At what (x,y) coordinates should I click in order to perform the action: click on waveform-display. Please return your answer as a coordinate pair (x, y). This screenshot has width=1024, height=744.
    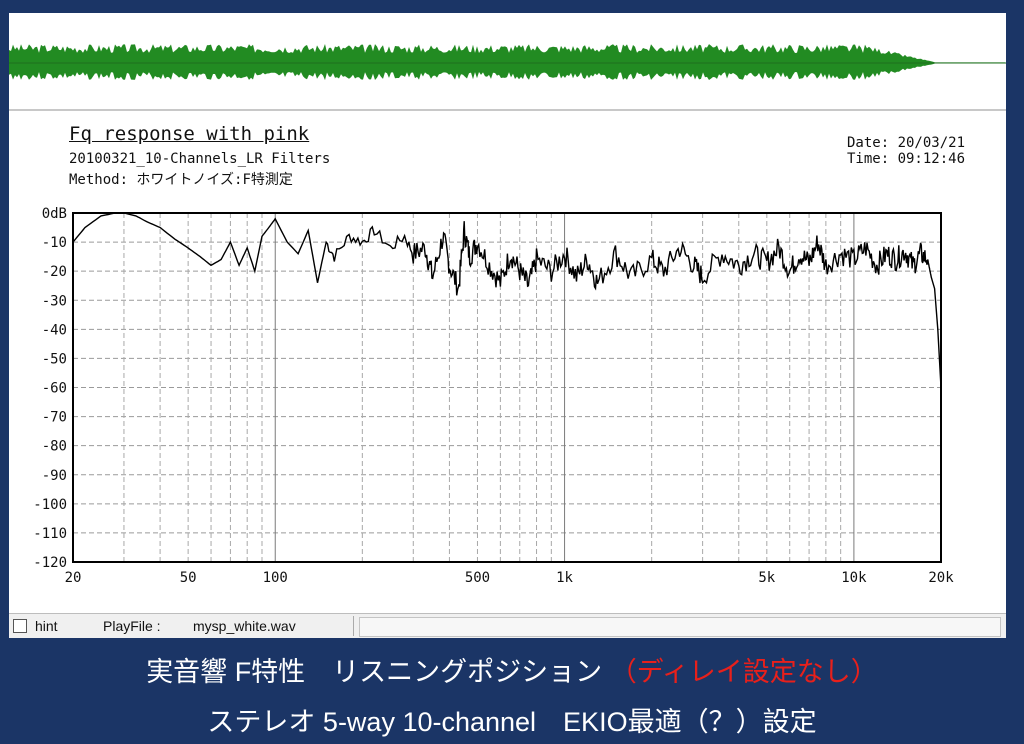
    Looking at the image, I should click on (507, 62).